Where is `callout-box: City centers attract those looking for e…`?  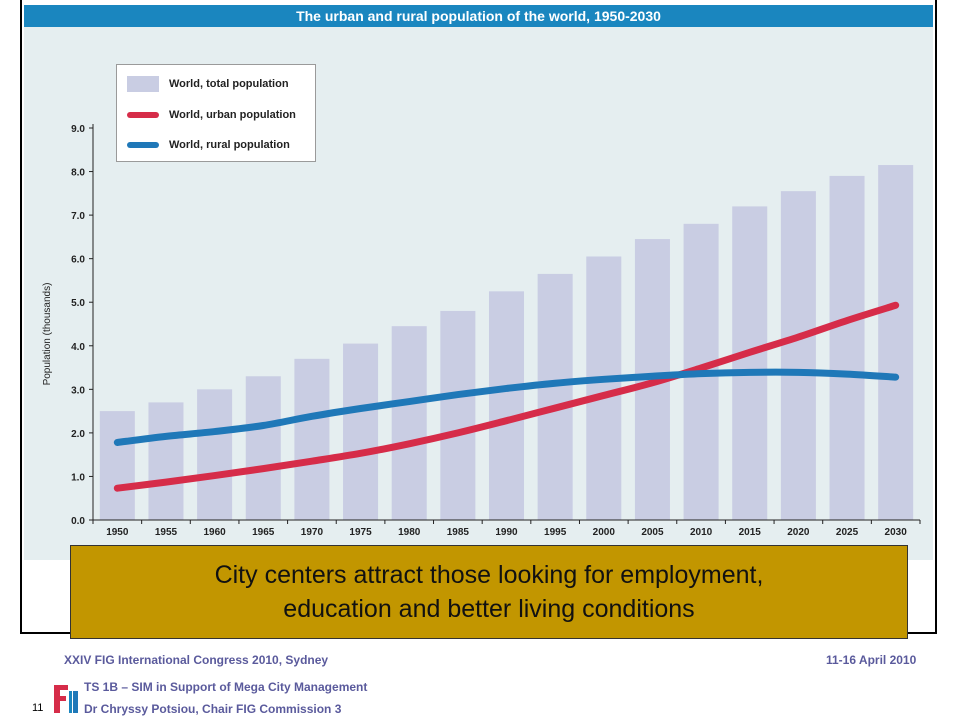 callout-box: City centers attract those looking for e… is located at coordinates (489, 592).